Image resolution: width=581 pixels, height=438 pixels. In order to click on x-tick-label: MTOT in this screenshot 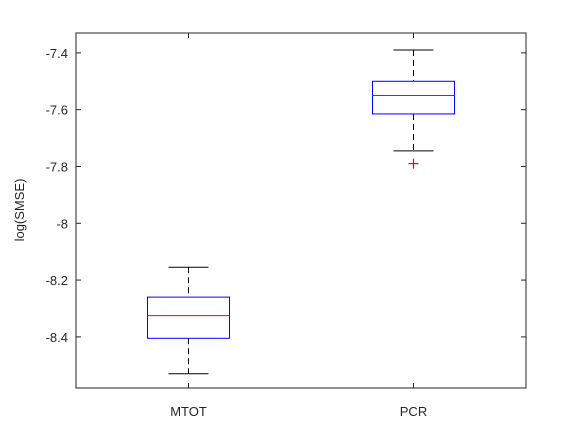, I will do `click(188, 411)`.